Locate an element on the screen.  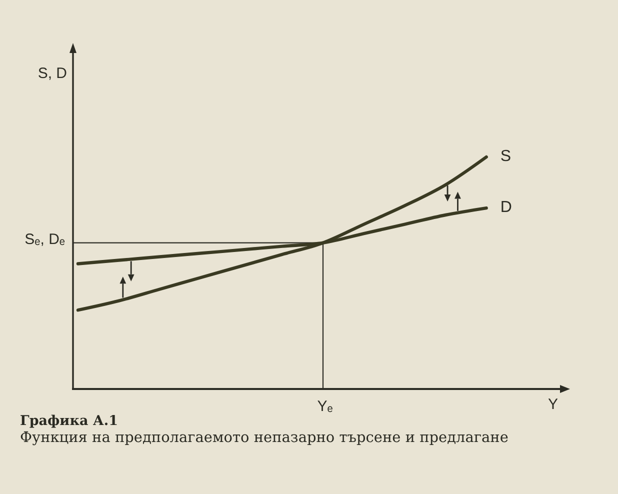
series-label: D is located at coordinates (506, 207).